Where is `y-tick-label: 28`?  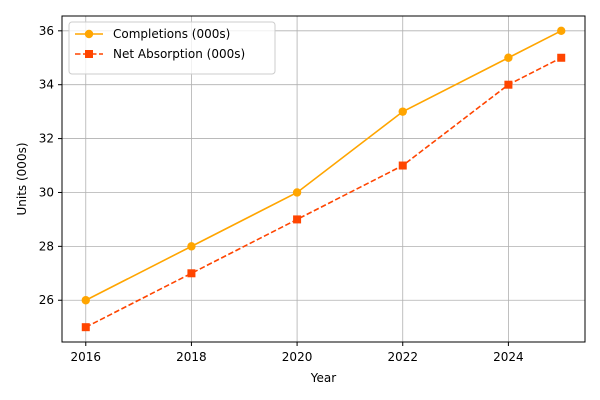
y-tick-label: 28 is located at coordinates (46, 246).